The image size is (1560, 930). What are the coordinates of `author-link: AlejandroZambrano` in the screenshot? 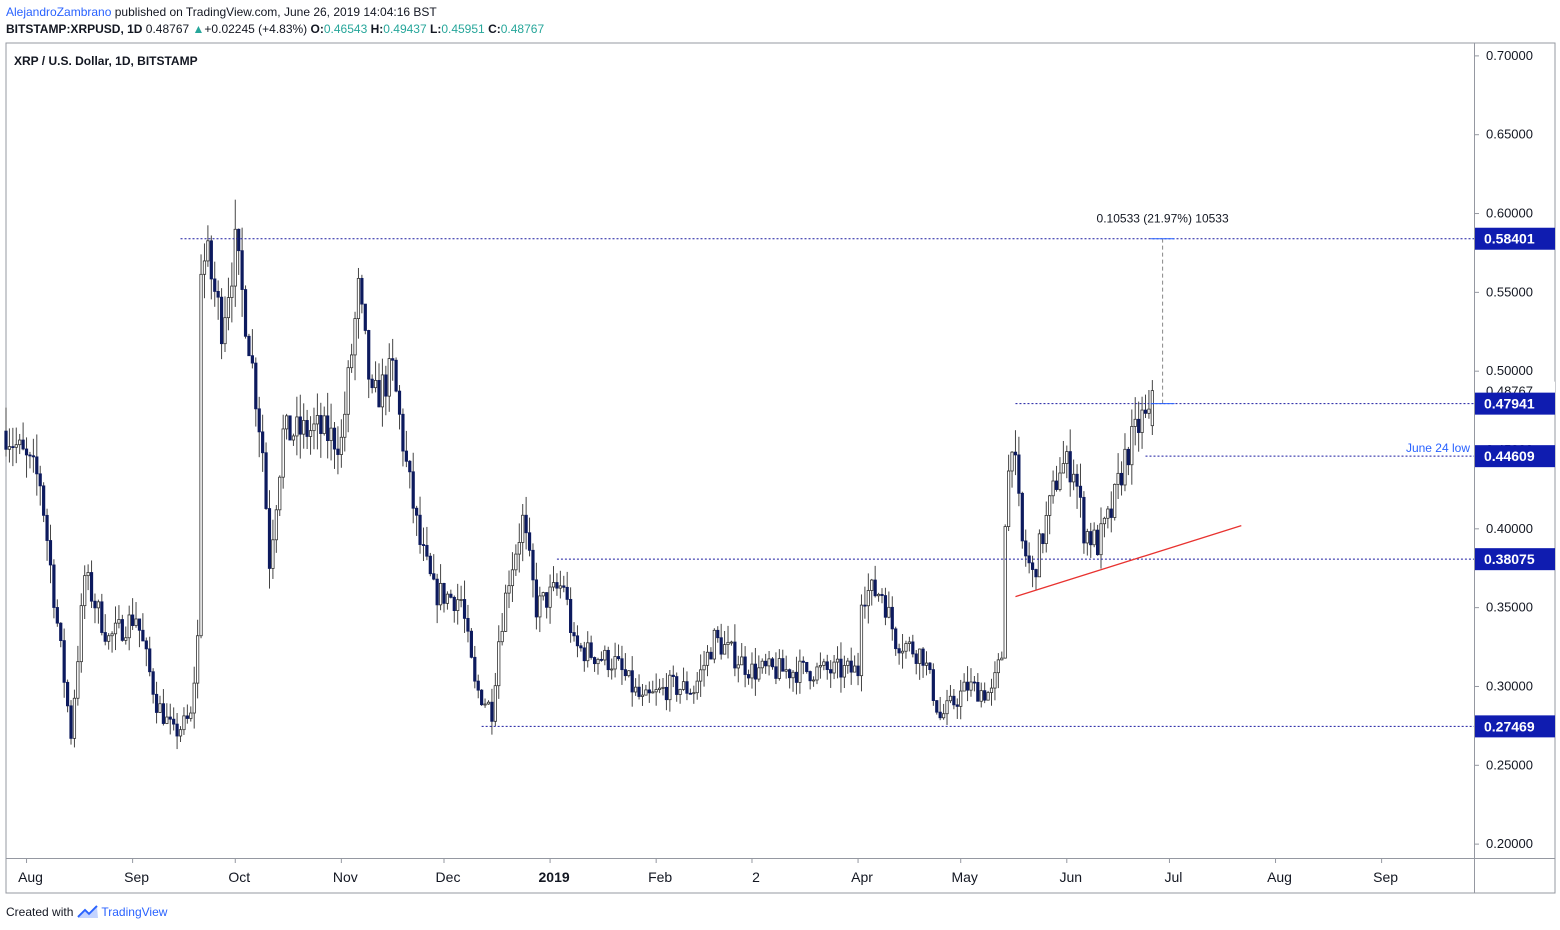 It's located at (59, 12).